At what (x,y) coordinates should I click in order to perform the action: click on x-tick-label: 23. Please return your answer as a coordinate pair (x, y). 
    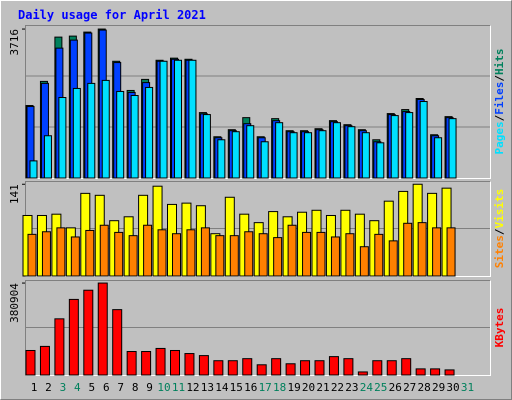
    Looking at the image, I should click on (351, 387).